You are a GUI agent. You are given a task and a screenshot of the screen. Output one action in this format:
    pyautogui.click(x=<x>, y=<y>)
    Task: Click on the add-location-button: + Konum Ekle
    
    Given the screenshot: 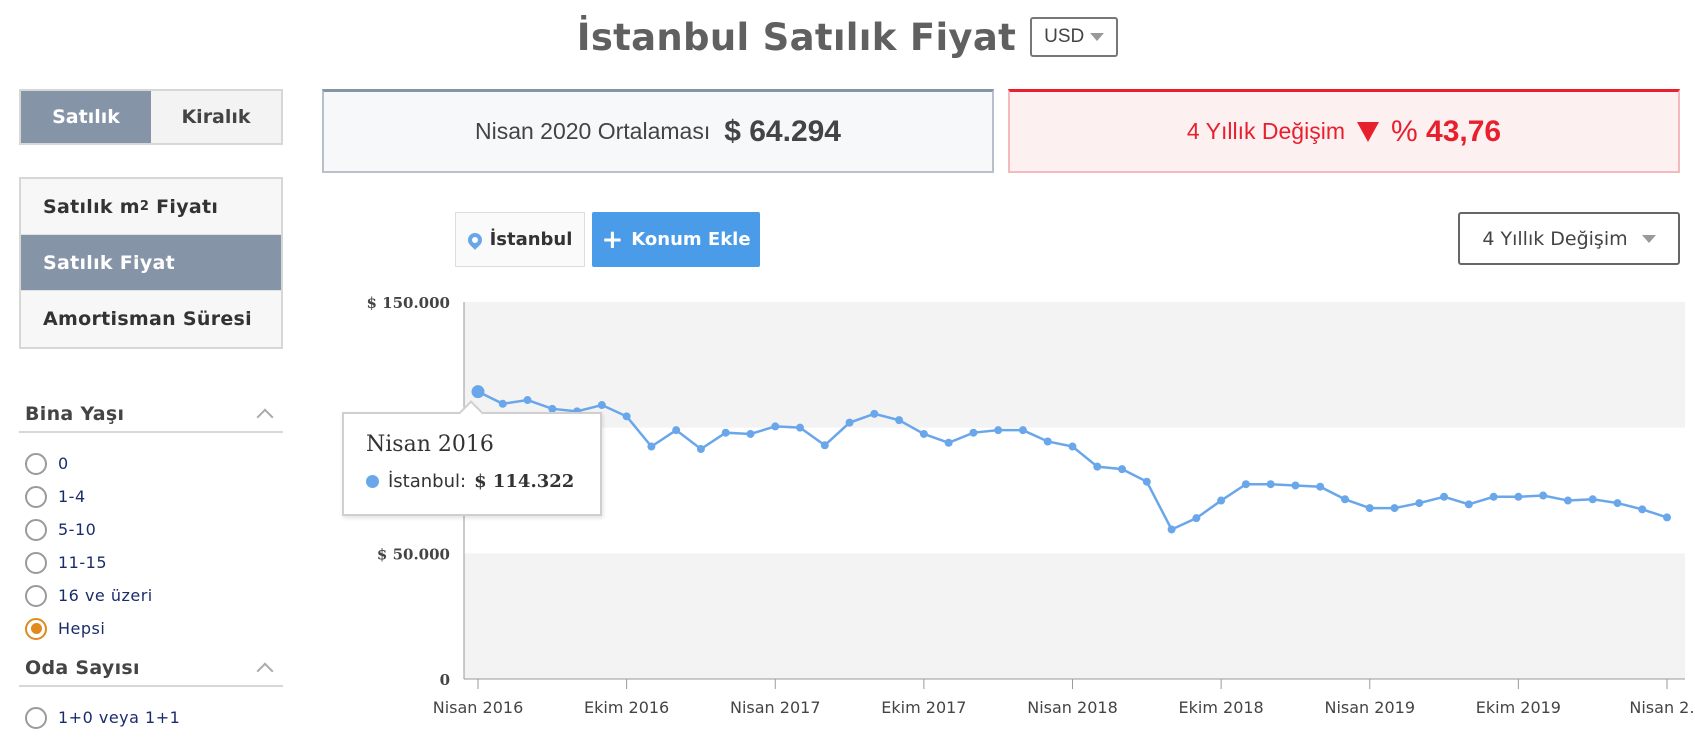 What is the action you would take?
    pyautogui.click(x=676, y=239)
    